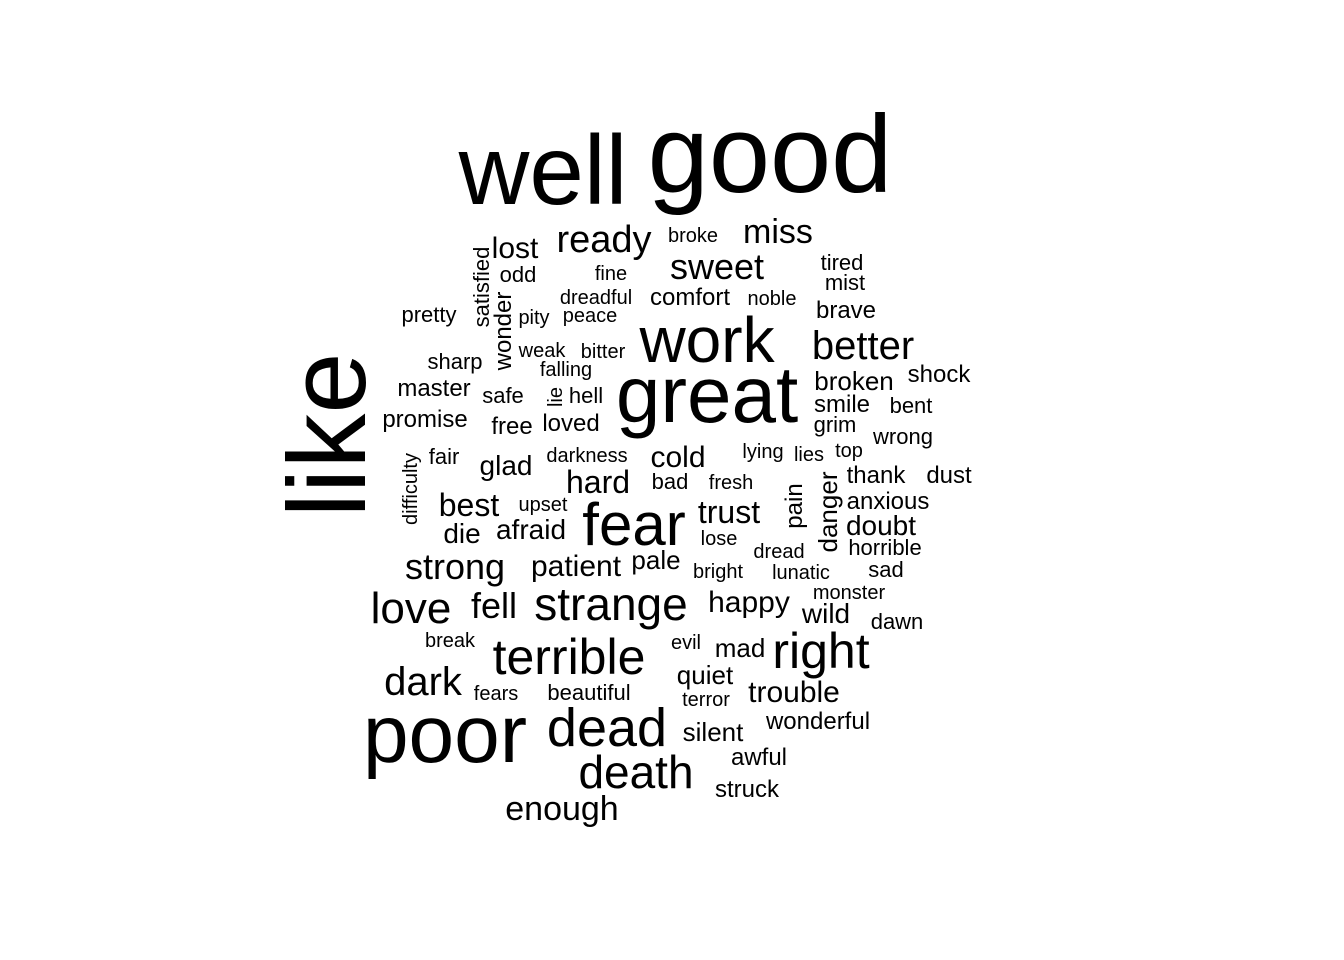 This screenshot has height=960, width=1344. What do you see at coordinates (423, 682) in the screenshot?
I see `word-dark: dark` at bounding box center [423, 682].